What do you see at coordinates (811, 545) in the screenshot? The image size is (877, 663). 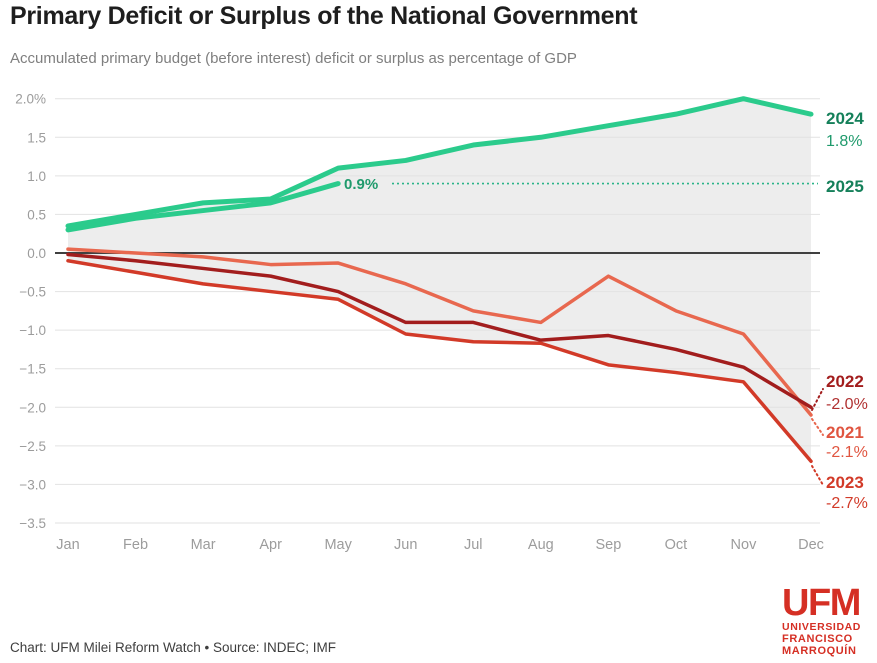 I see `x-axis-tick-Dec: Dec` at bounding box center [811, 545].